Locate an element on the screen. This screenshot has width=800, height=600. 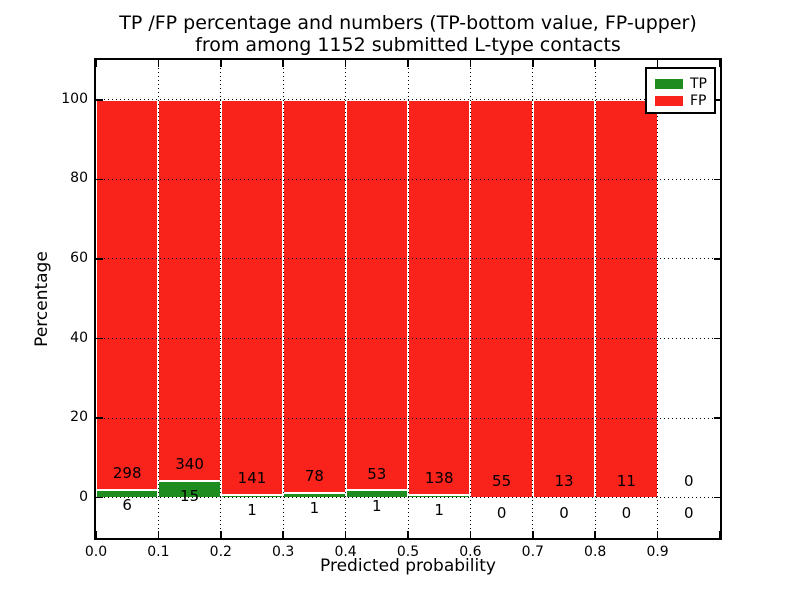
fp-count-label: 141 is located at coordinates (252, 478).